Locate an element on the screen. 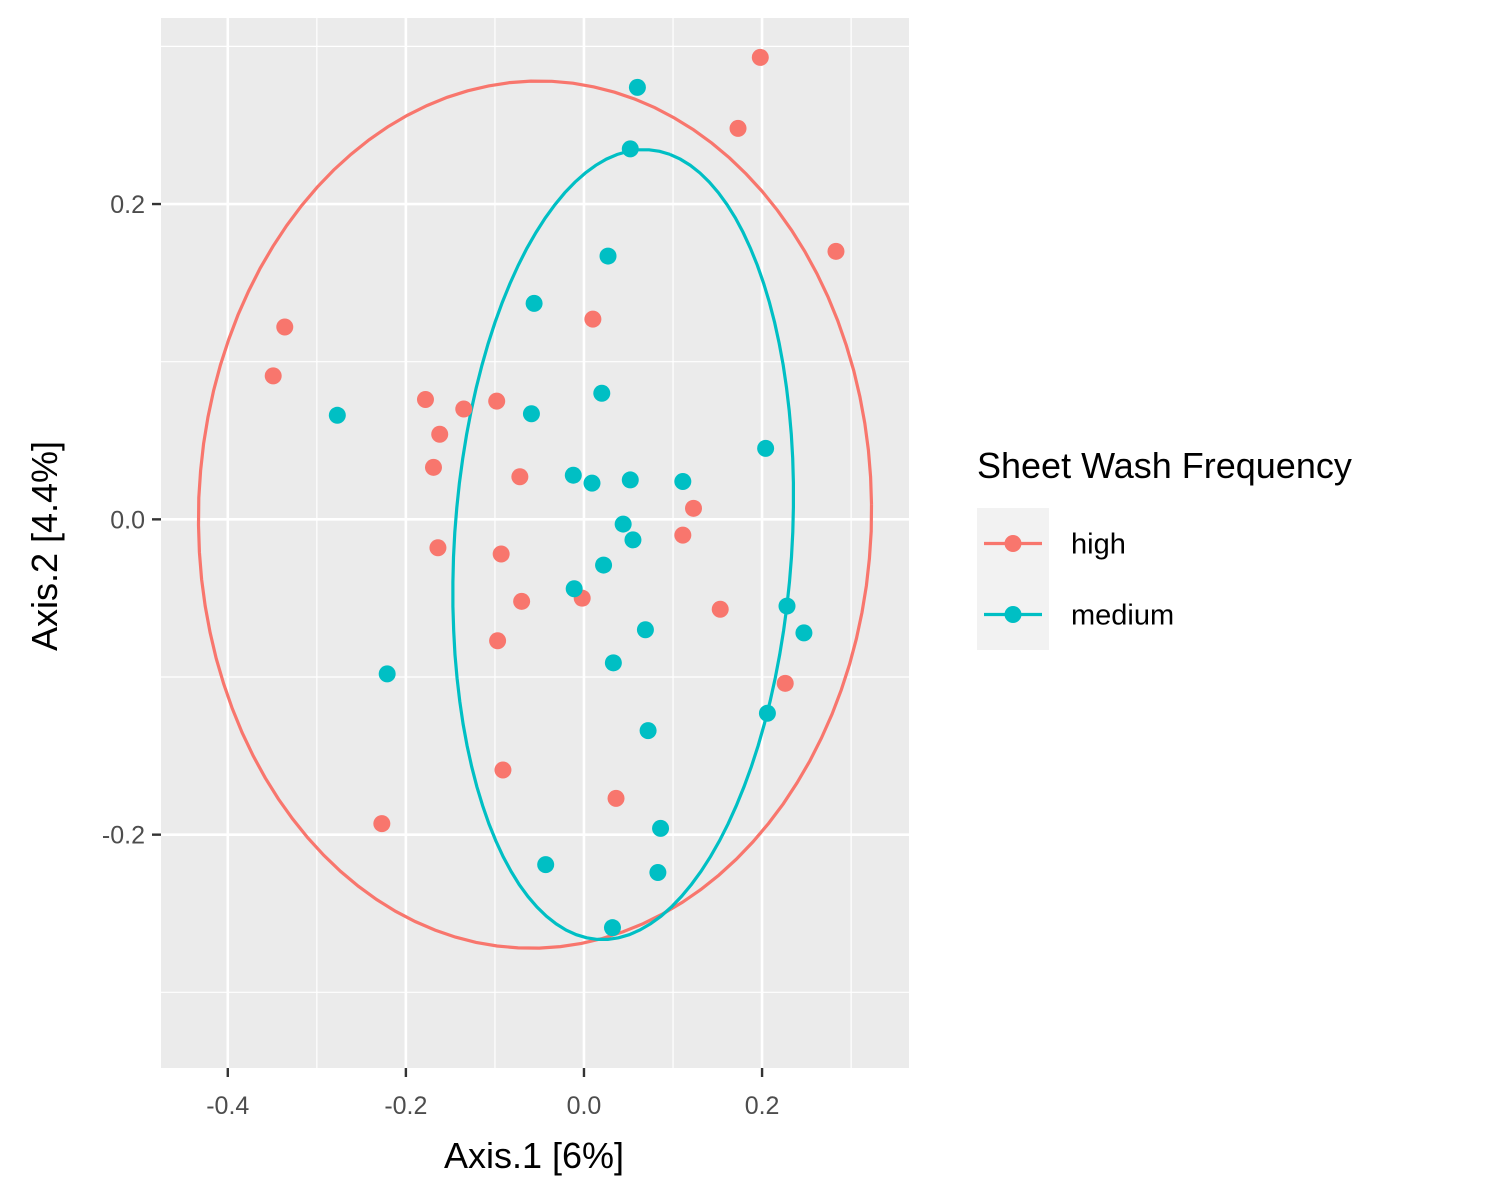  x-tick-label: -0.2 is located at coordinates (405, 1106).